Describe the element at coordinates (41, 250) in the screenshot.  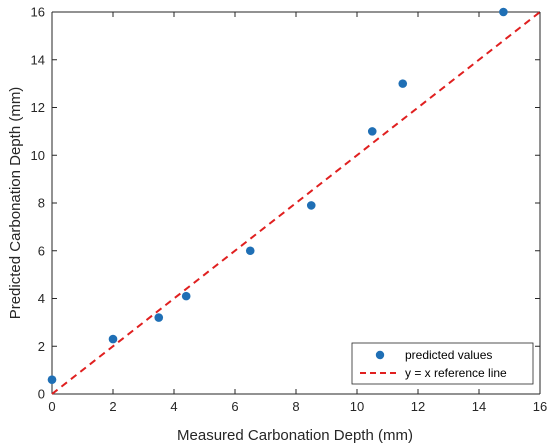
I see `y-tick-label: 6` at that location.